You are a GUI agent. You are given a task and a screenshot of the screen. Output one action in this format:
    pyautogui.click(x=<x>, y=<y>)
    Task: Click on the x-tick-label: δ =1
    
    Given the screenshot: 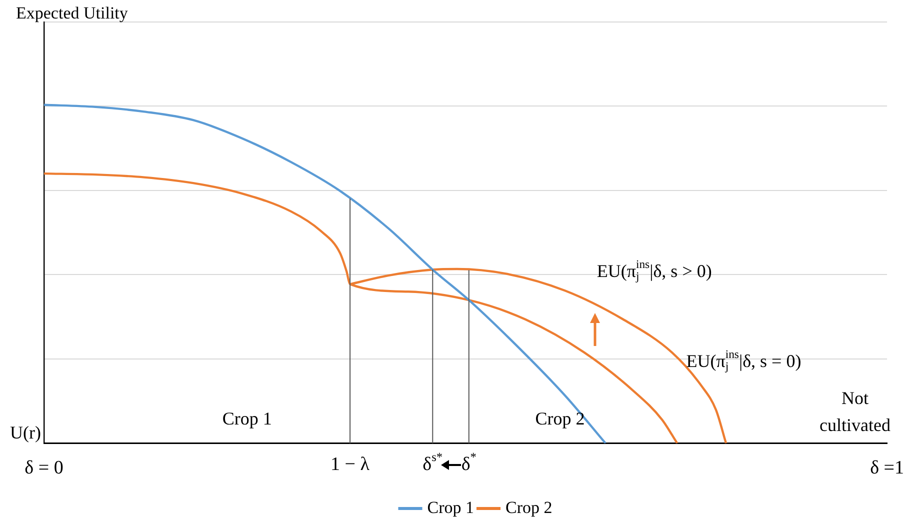 What is the action you would take?
    pyautogui.click(x=887, y=468)
    